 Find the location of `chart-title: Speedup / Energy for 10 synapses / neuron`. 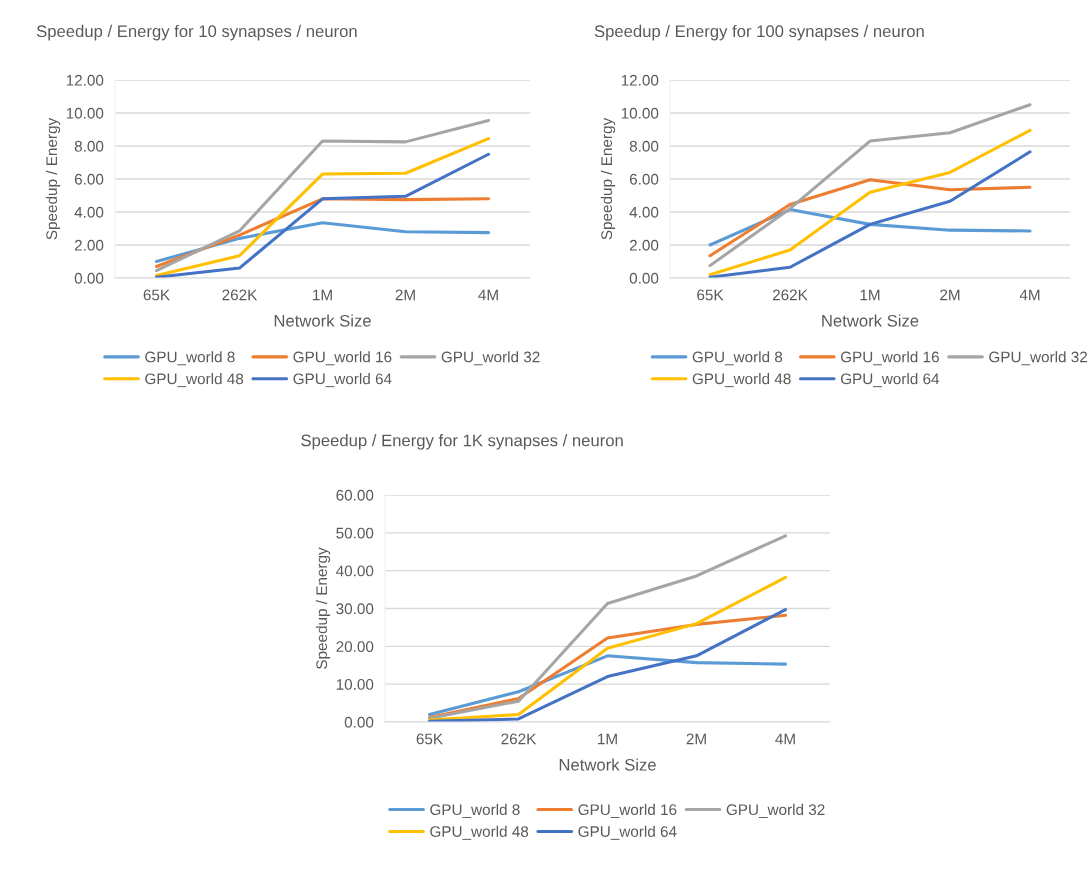

chart-title: Speedup / Energy for 10 synapses / neuron is located at coordinates (196, 32).